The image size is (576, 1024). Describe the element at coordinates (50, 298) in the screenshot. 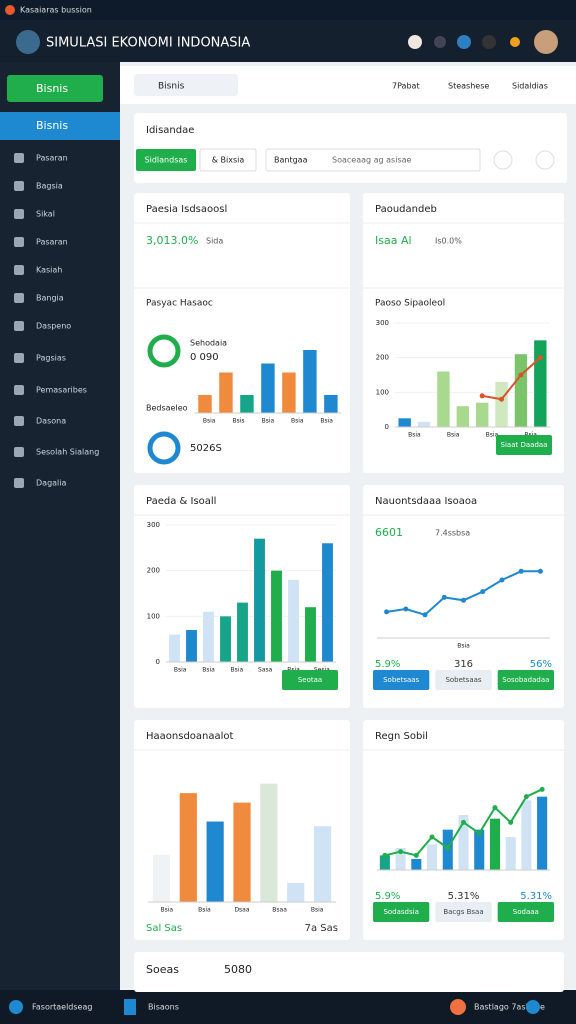

I see `nav-item: Bangia` at that location.